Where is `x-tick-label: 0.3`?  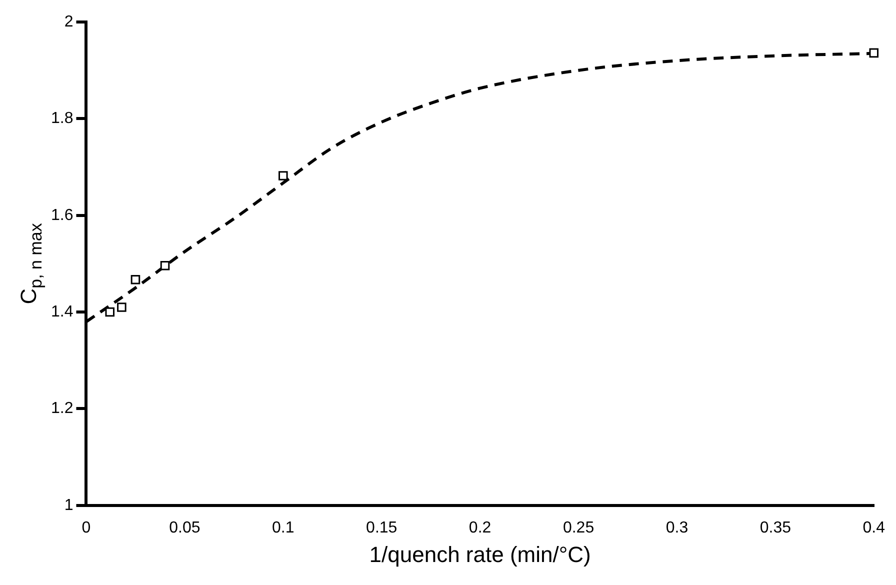 x-tick-label: 0.3 is located at coordinates (677, 527).